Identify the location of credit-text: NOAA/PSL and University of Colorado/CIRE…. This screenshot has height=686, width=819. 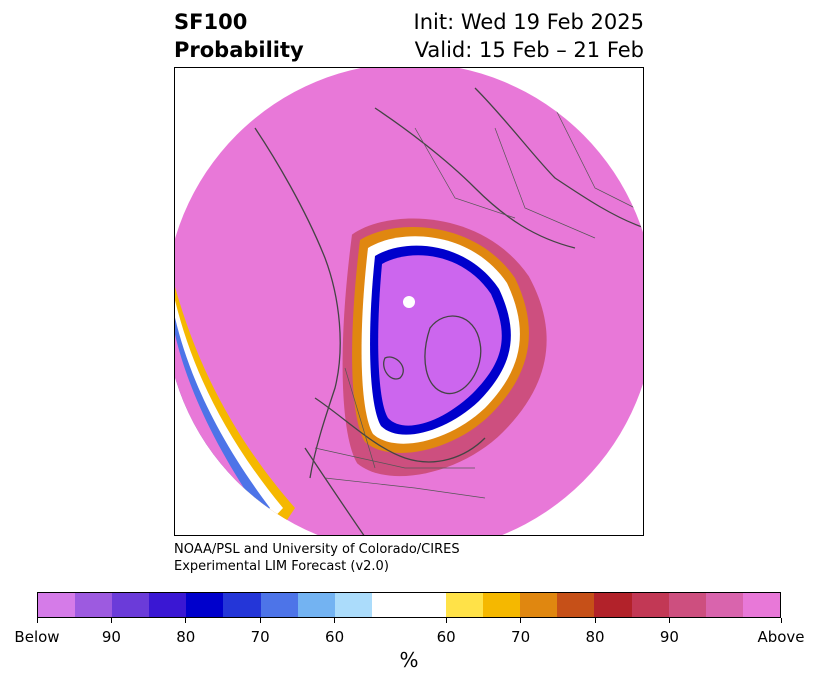
(317, 558).